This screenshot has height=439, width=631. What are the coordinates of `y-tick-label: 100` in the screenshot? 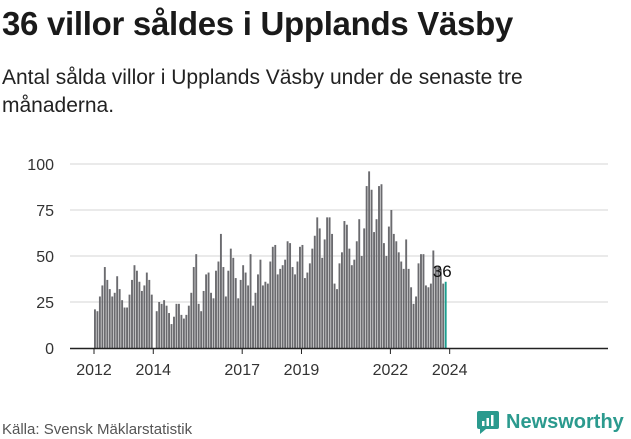 It's located at (40, 165).